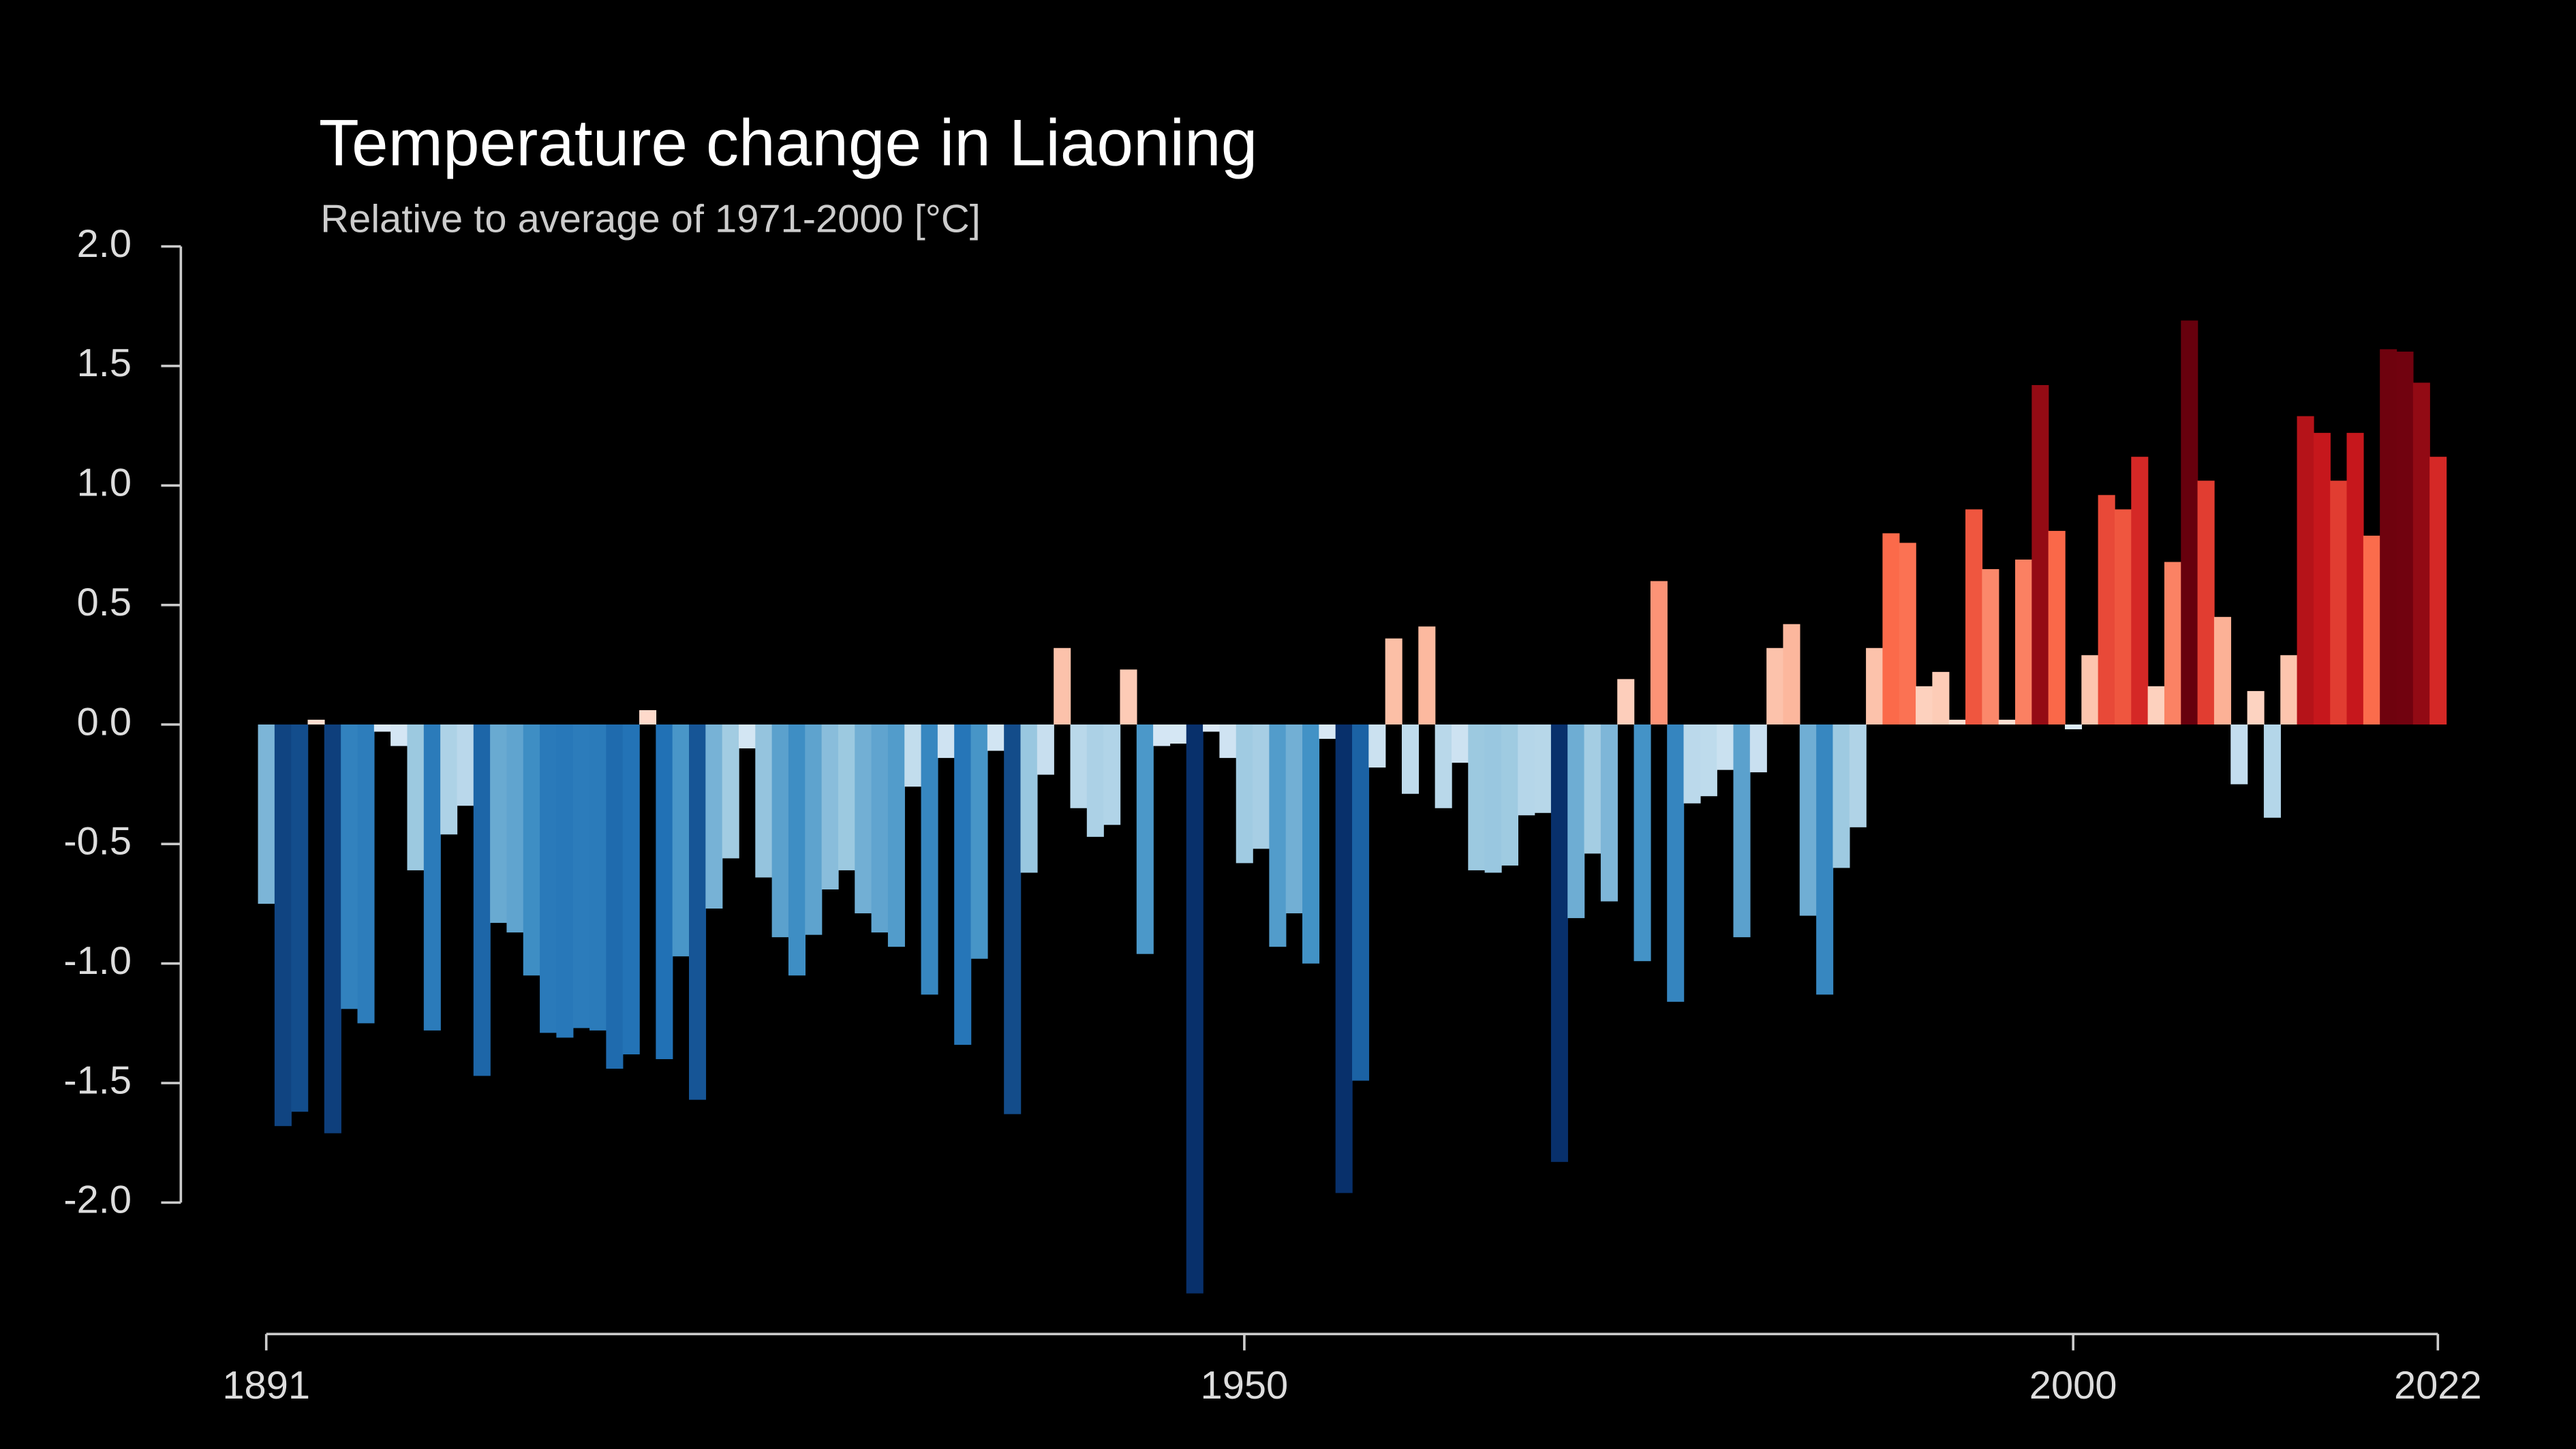 Image resolution: width=2576 pixels, height=1449 pixels. Describe the element at coordinates (266, 1385) in the screenshot. I see `x-tick-label: 1891` at that location.